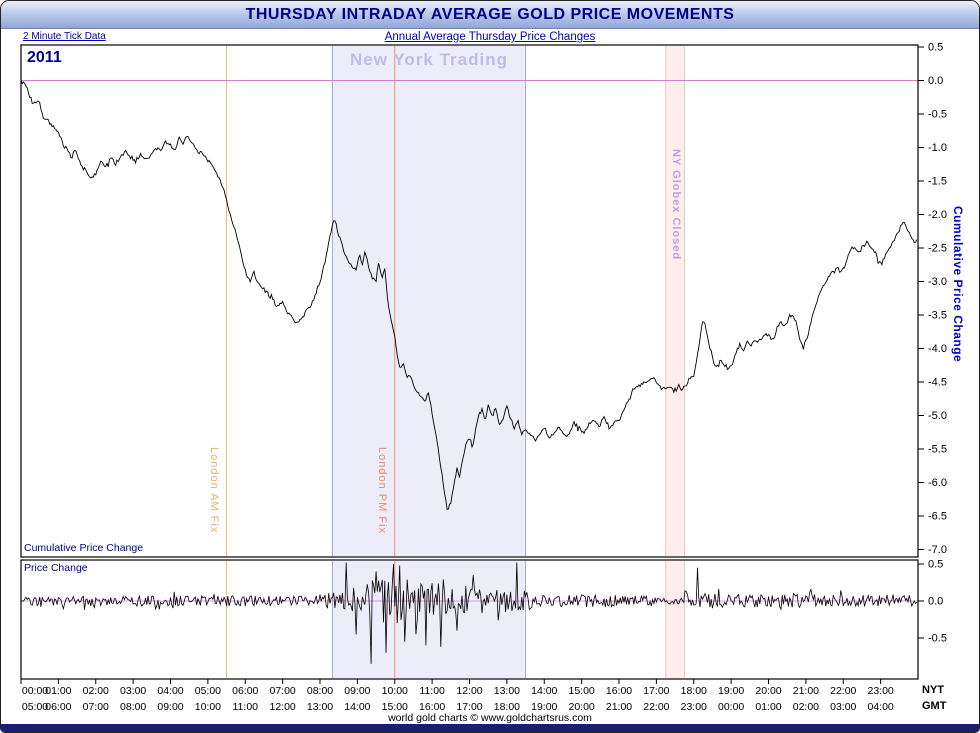 This screenshot has width=980, height=733. What do you see at coordinates (64, 36) in the screenshot?
I see `tick-data-note: 2 Minute Tick Data` at bounding box center [64, 36].